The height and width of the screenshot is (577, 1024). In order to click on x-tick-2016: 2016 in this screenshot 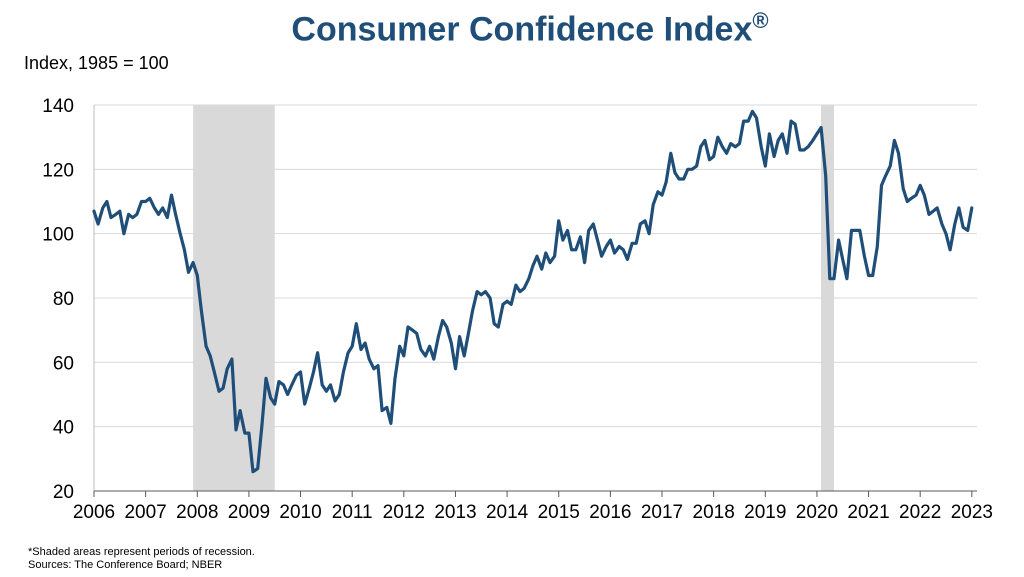, I will do `click(610, 512)`.